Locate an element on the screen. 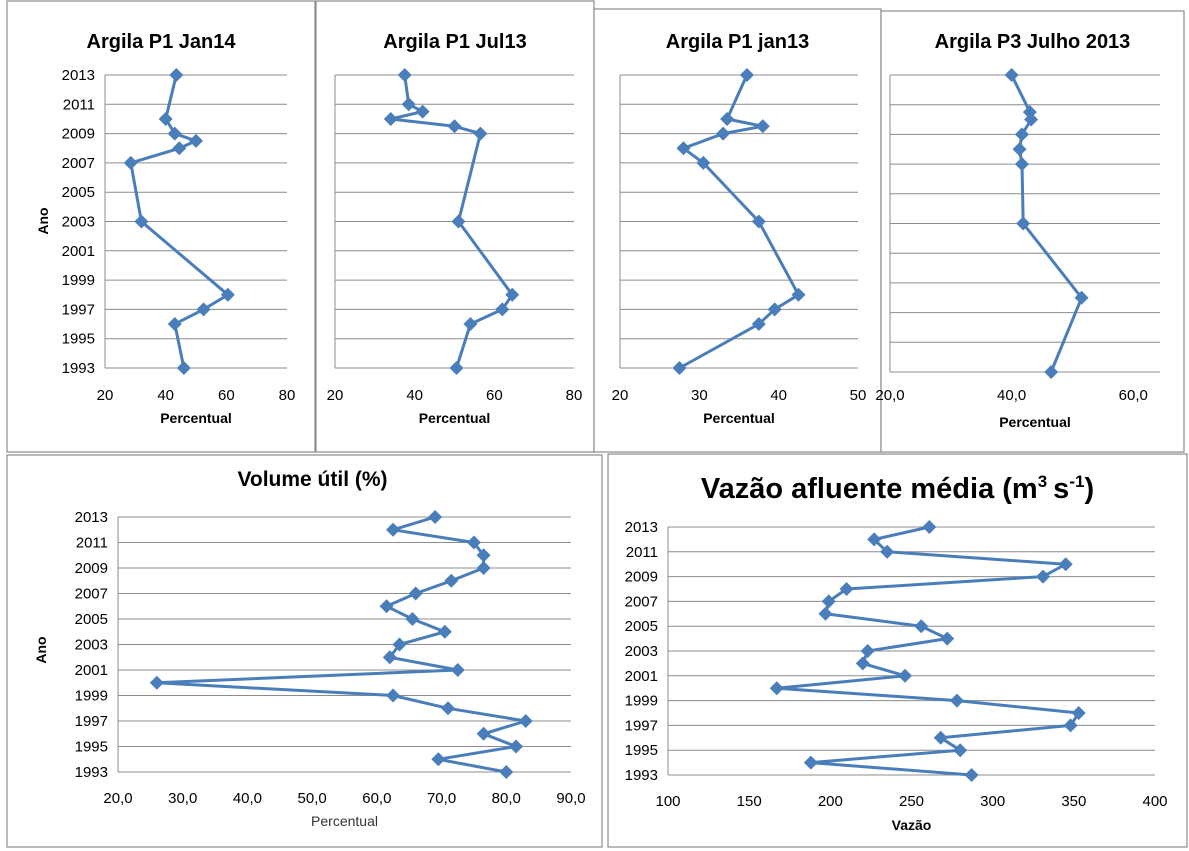 The image size is (1189, 851). x-tick-label: 150 is located at coordinates (749, 801).